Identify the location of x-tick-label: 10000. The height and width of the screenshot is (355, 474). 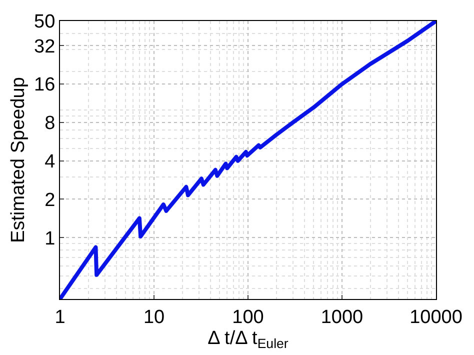
(436, 317).